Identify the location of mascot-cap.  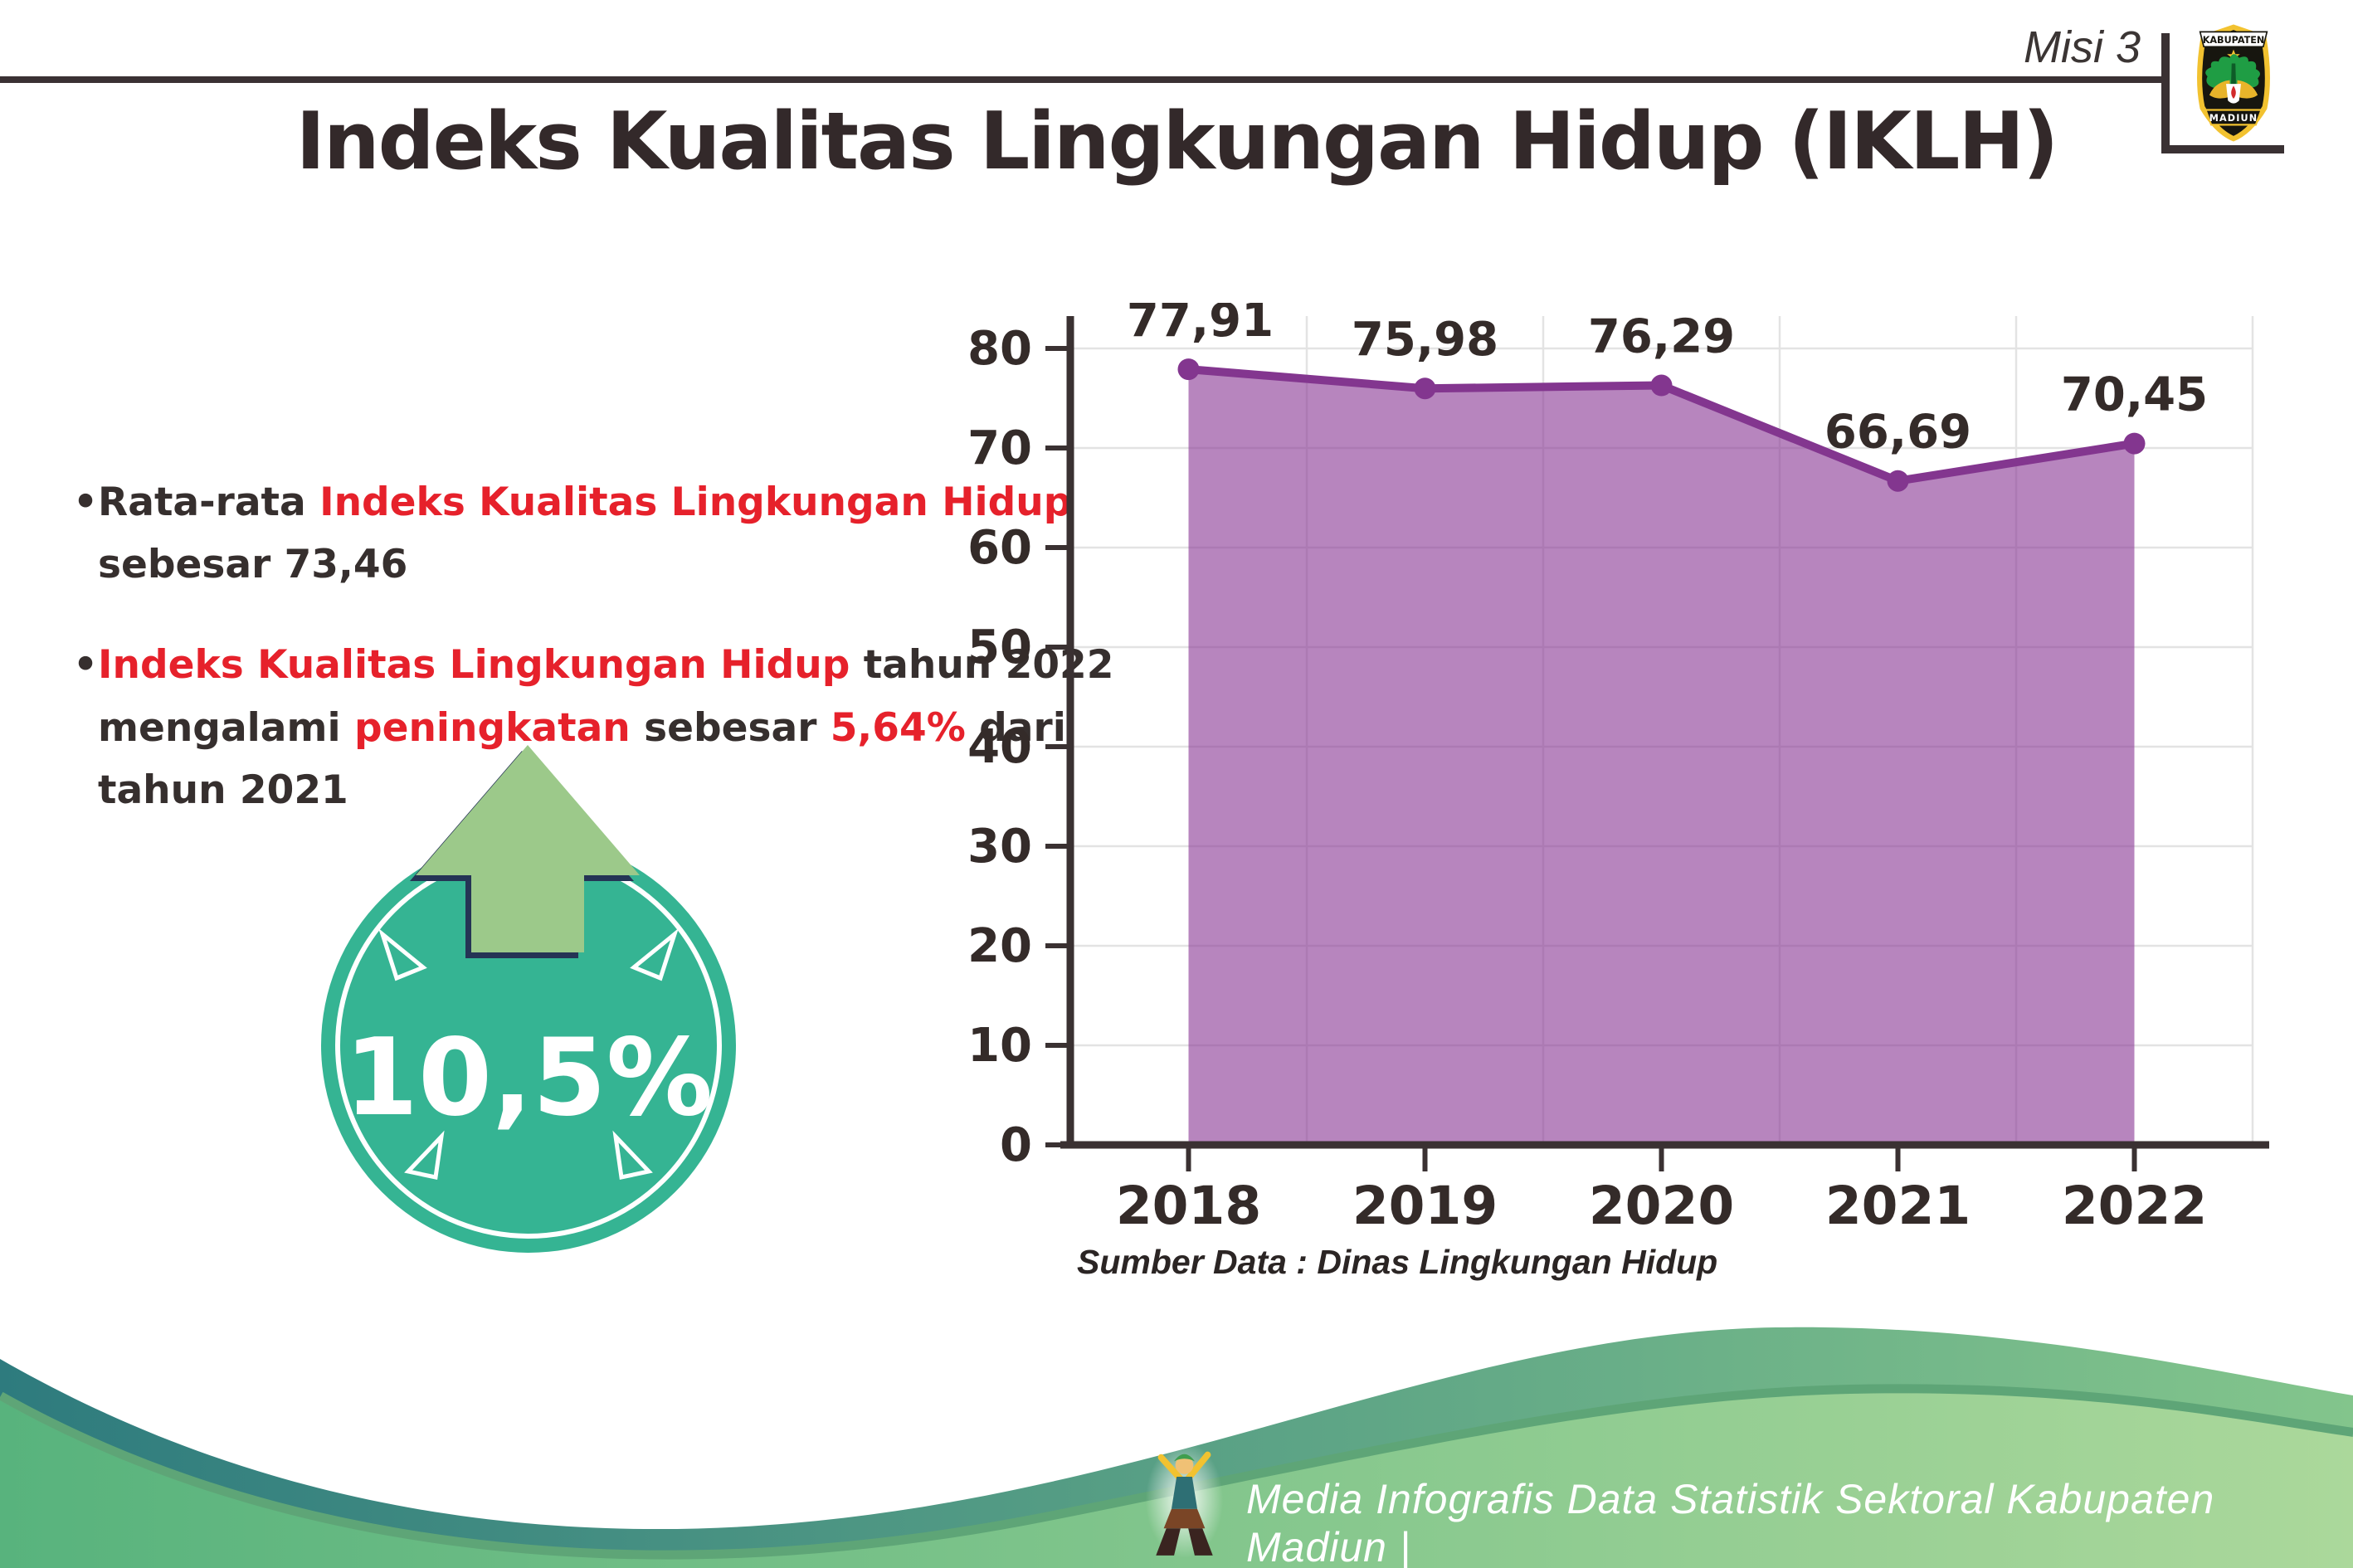
(1184, 1458).